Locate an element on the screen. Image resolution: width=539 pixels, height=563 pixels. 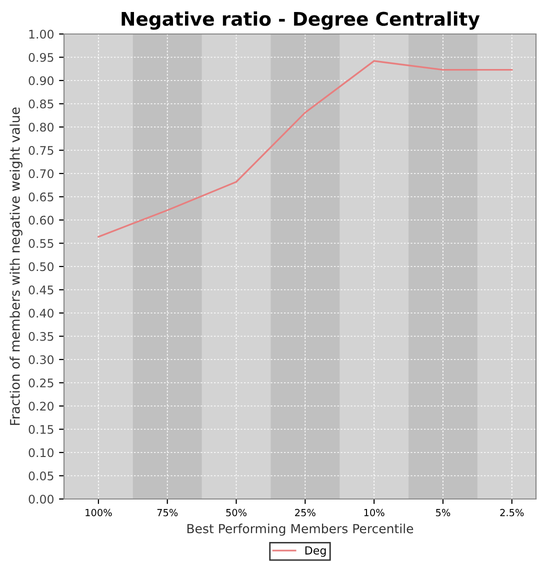
x-tick-label: 5% is located at coordinates (443, 512).